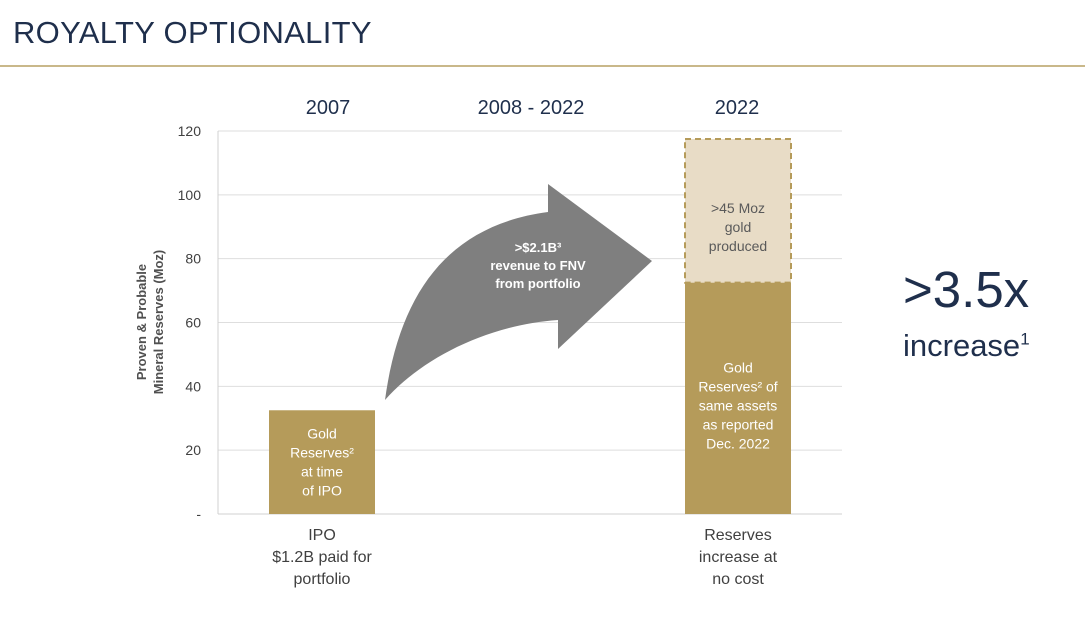 The width and height of the screenshot is (1085, 622). What do you see at coordinates (322, 535) in the screenshot?
I see `bar-footer-line: IPO` at bounding box center [322, 535].